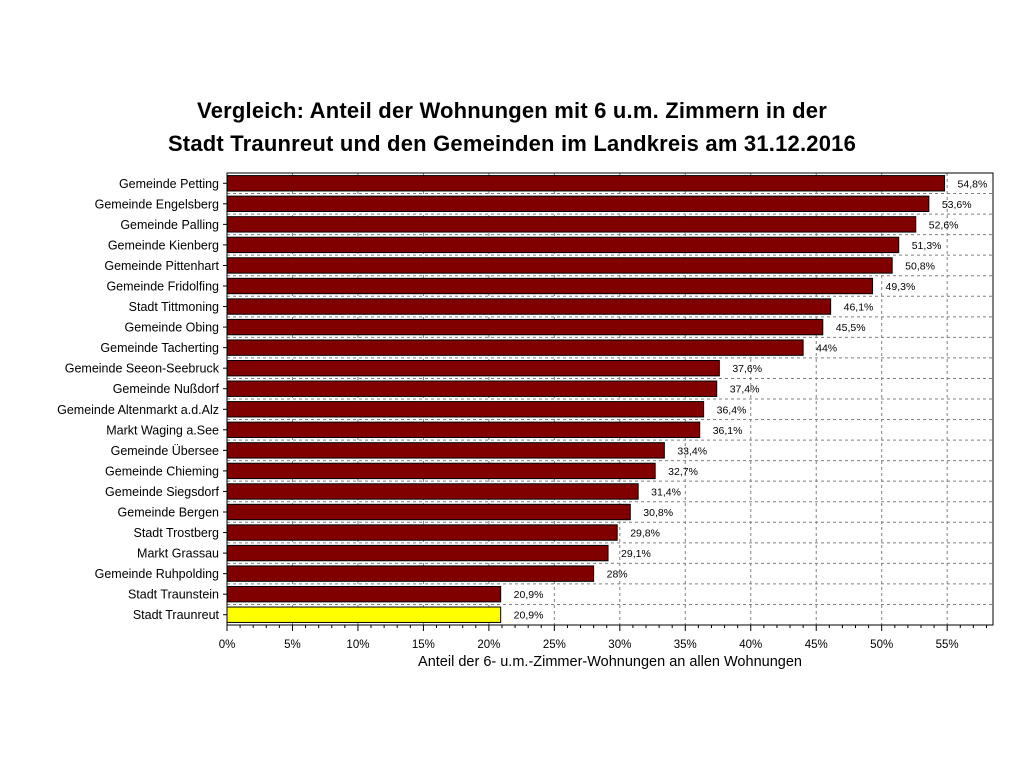 The width and height of the screenshot is (1024, 768). What do you see at coordinates (944, 225) in the screenshot?
I see `value-label: 52,6%` at bounding box center [944, 225].